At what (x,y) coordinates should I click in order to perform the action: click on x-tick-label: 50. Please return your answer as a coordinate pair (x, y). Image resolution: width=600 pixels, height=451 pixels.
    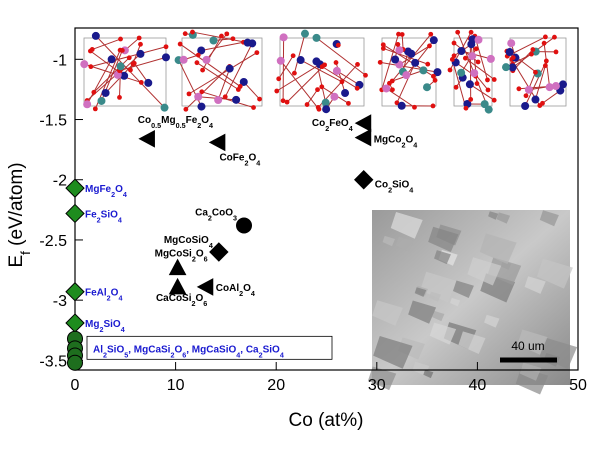
    Looking at the image, I should click on (578, 385).